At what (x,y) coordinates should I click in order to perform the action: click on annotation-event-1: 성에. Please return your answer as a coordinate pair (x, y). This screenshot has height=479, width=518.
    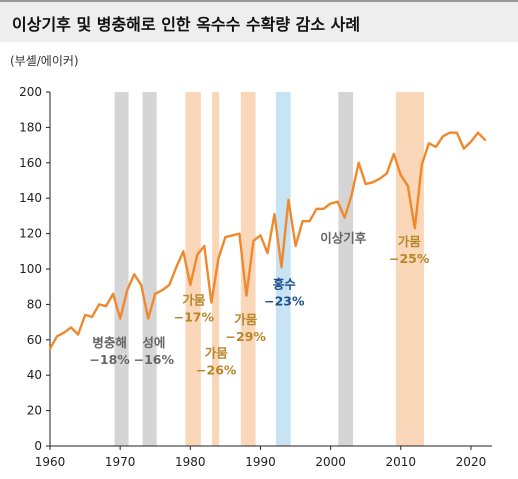
    Looking at the image, I should click on (153, 342).